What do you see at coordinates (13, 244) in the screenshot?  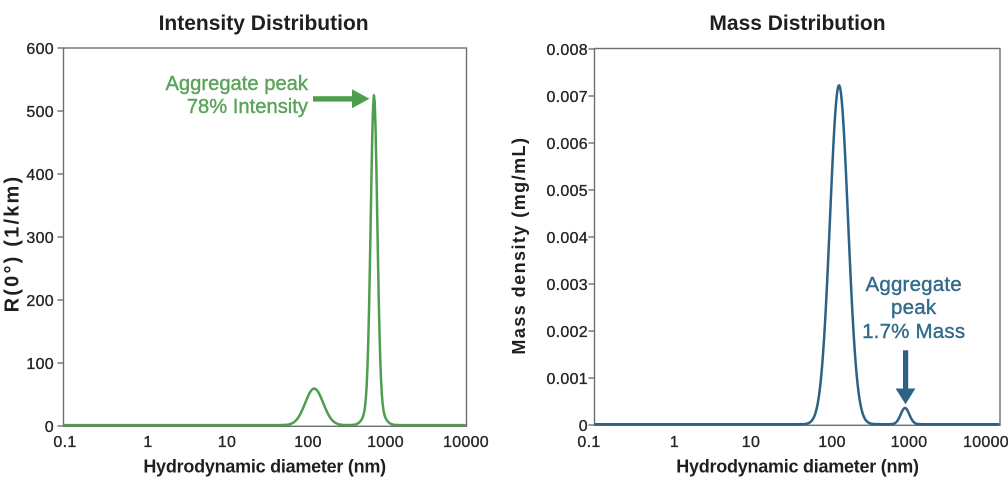 I see `svg-text: R(0°) (1/km)` at bounding box center [13, 244].